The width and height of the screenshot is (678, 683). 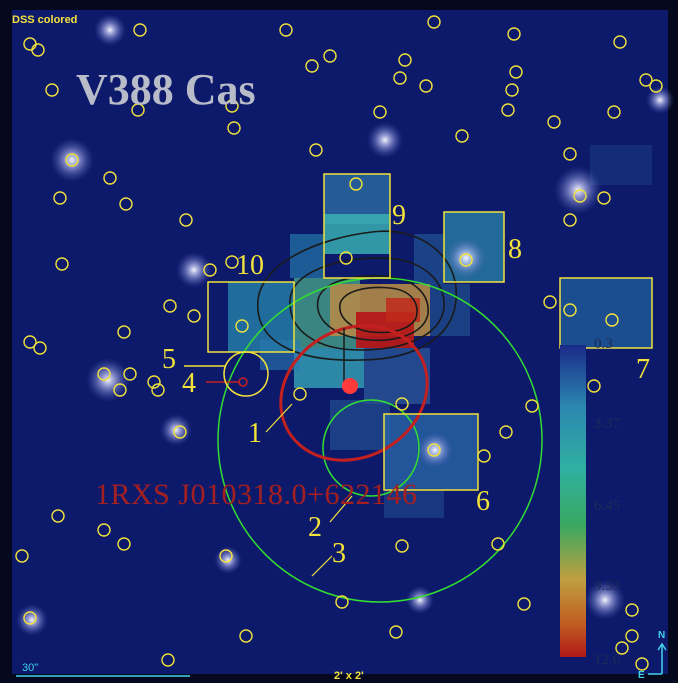 I want to click on region-label-4: 4, so click(x=189, y=383).